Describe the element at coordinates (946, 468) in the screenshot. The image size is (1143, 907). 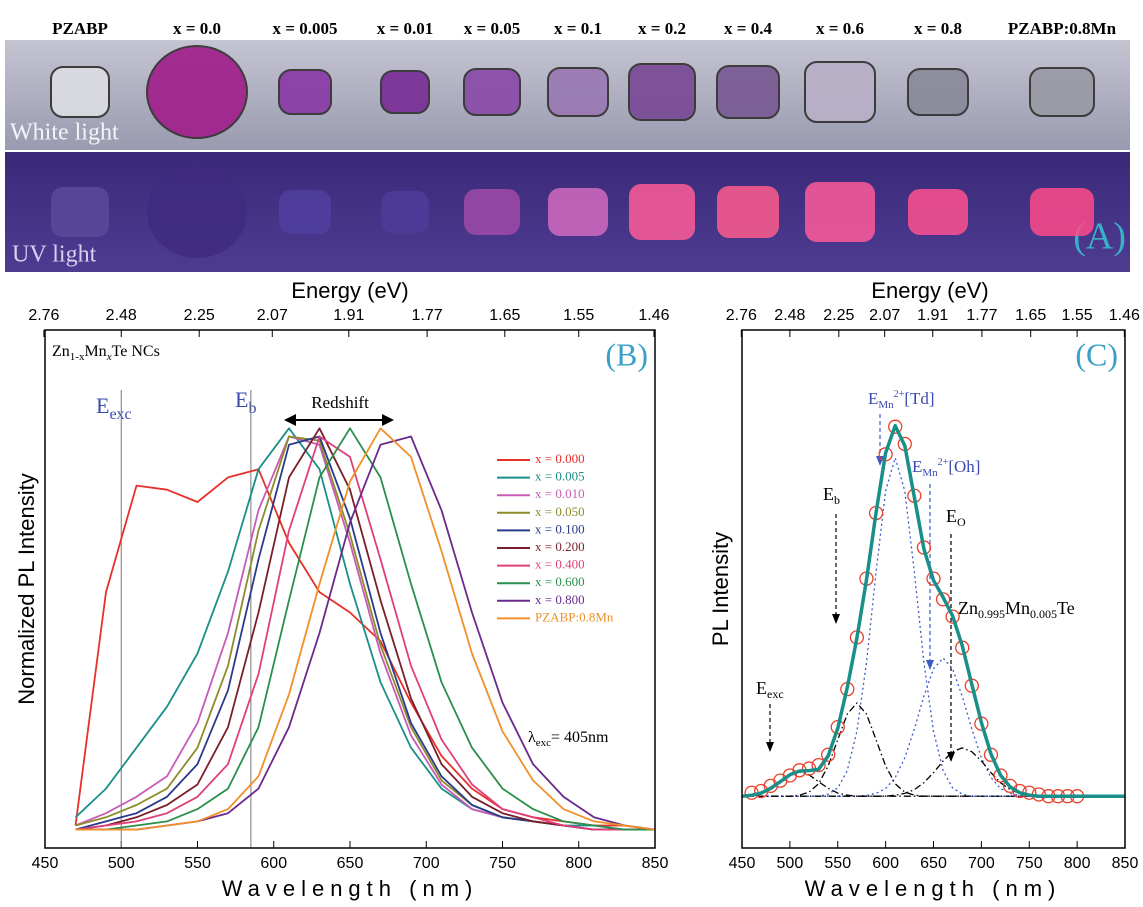
I see `annotation: EMn2+[Oh]` at that location.